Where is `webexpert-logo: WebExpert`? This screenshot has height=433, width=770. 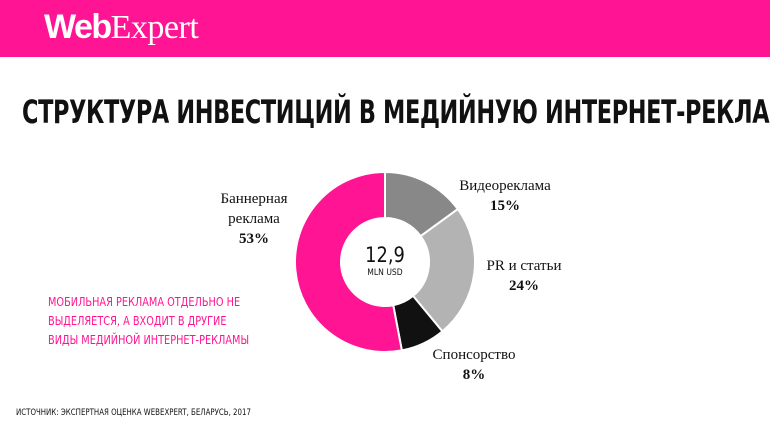 webexpert-logo: WebExpert is located at coordinates (121, 27).